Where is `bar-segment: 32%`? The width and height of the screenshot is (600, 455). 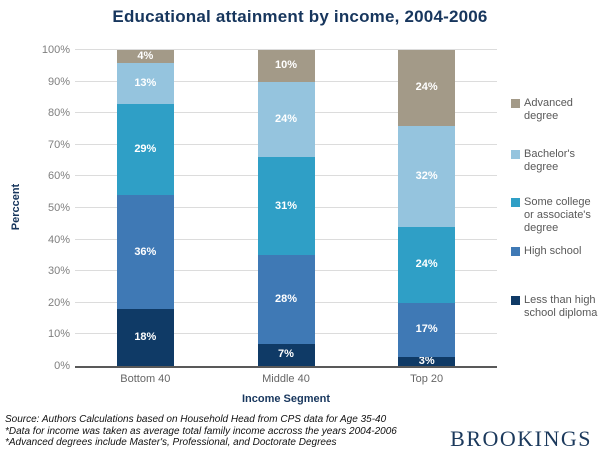
bar-segment: 32% is located at coordinates (427, 176).